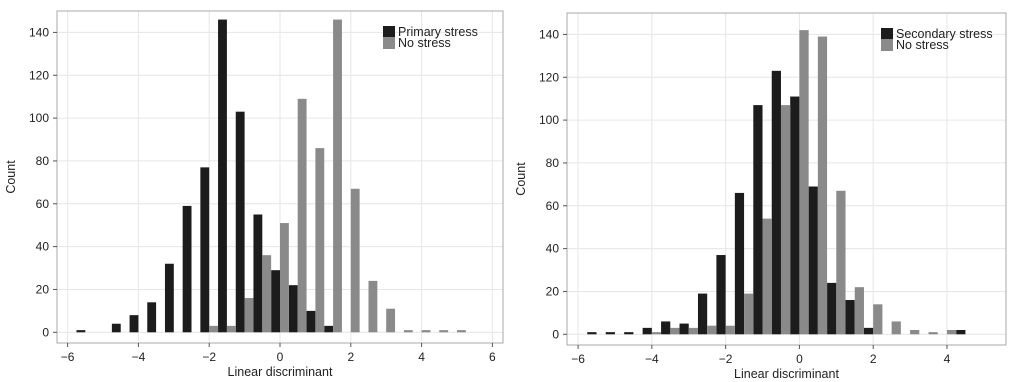 Image resolution: width=1012 pixels, height=382 pixels. Describe the element at coordinates (68, 357) in the screenshot. I see `x-tick-label: −6` at that location.